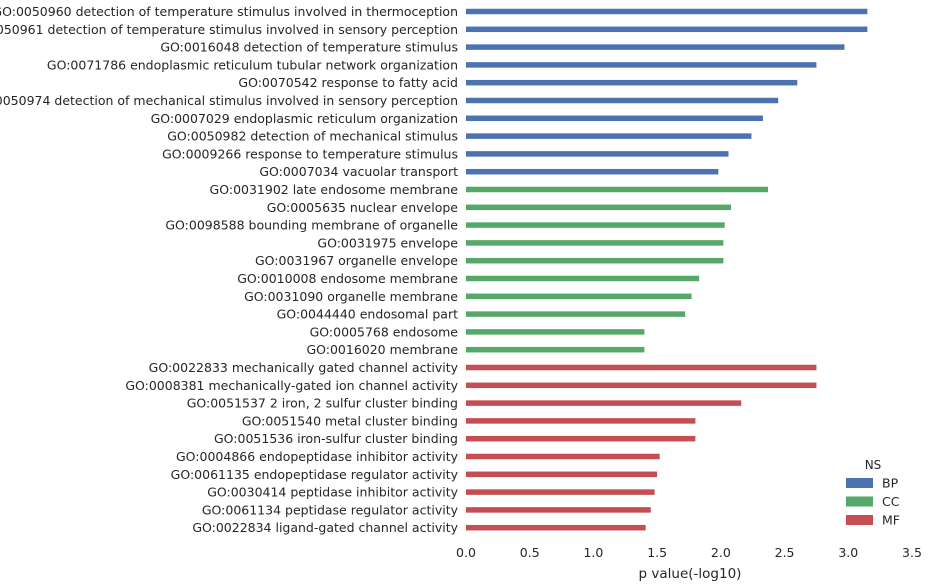 Image resolution: width=928 pixels, height=587 pixels. I want to click on category-label: GO:0030414 peptidase inhibitor activity, so click(332, 492).